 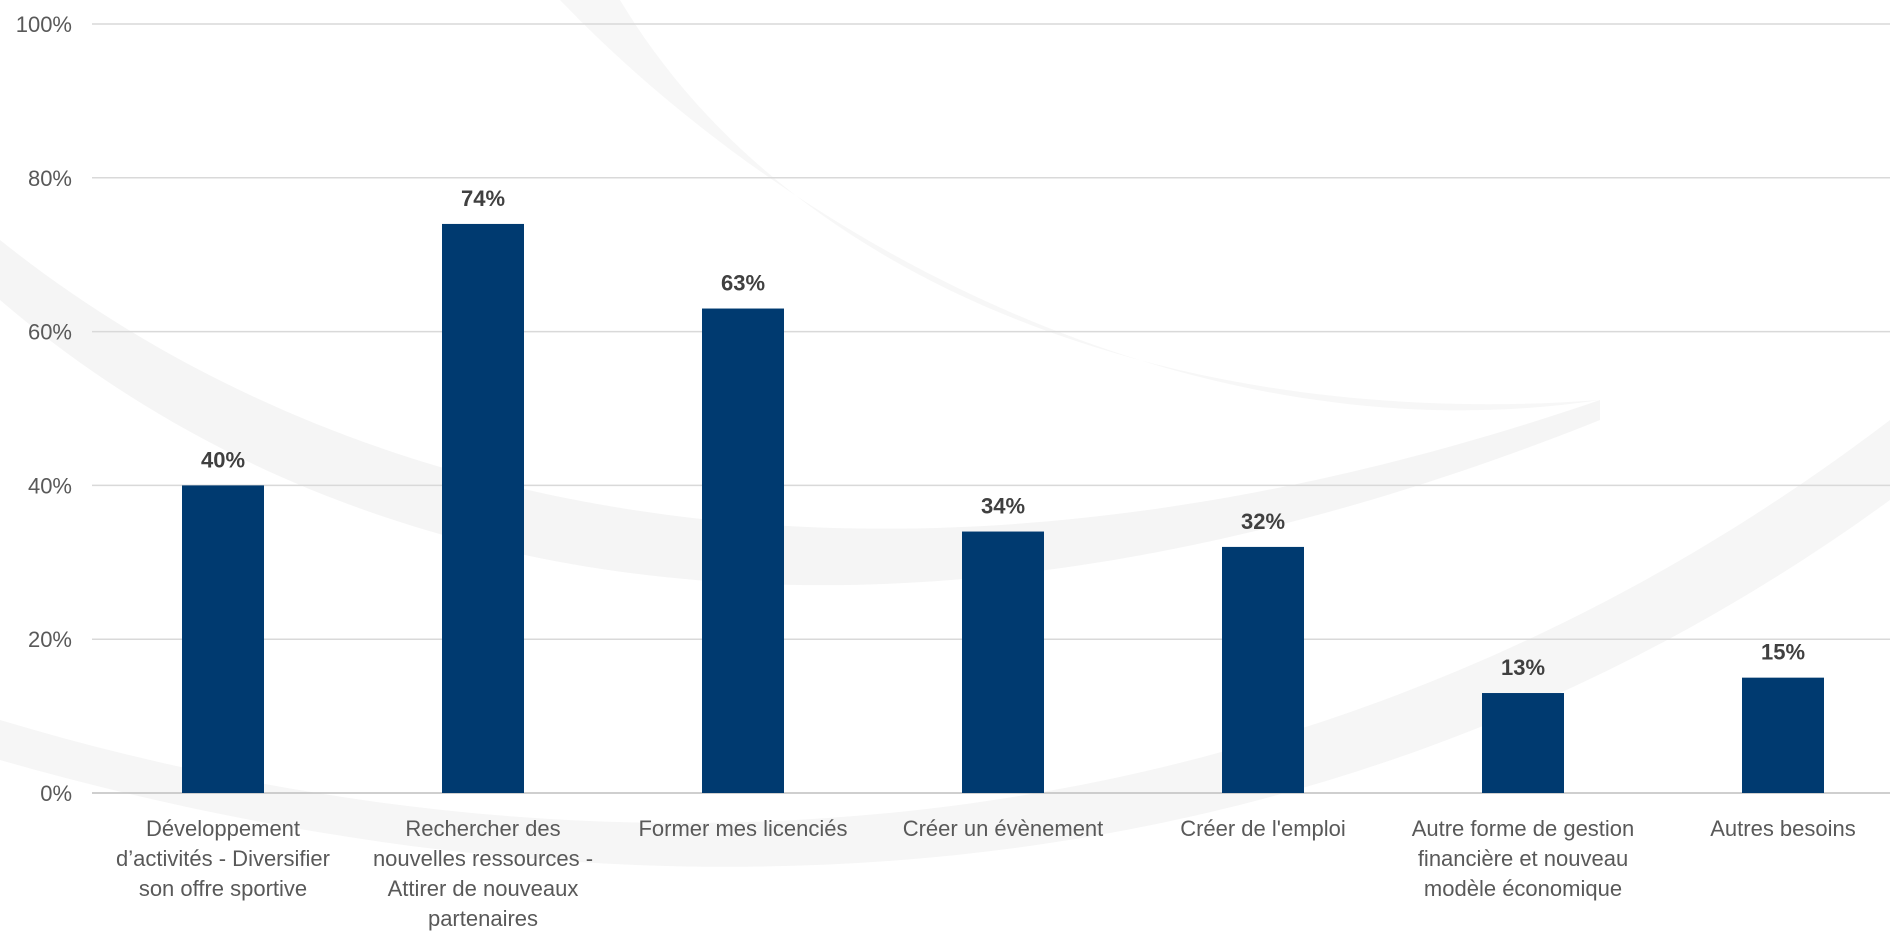 I want to click on x-category-label-line: Former mes licenciés, so click(x=742, y=828).